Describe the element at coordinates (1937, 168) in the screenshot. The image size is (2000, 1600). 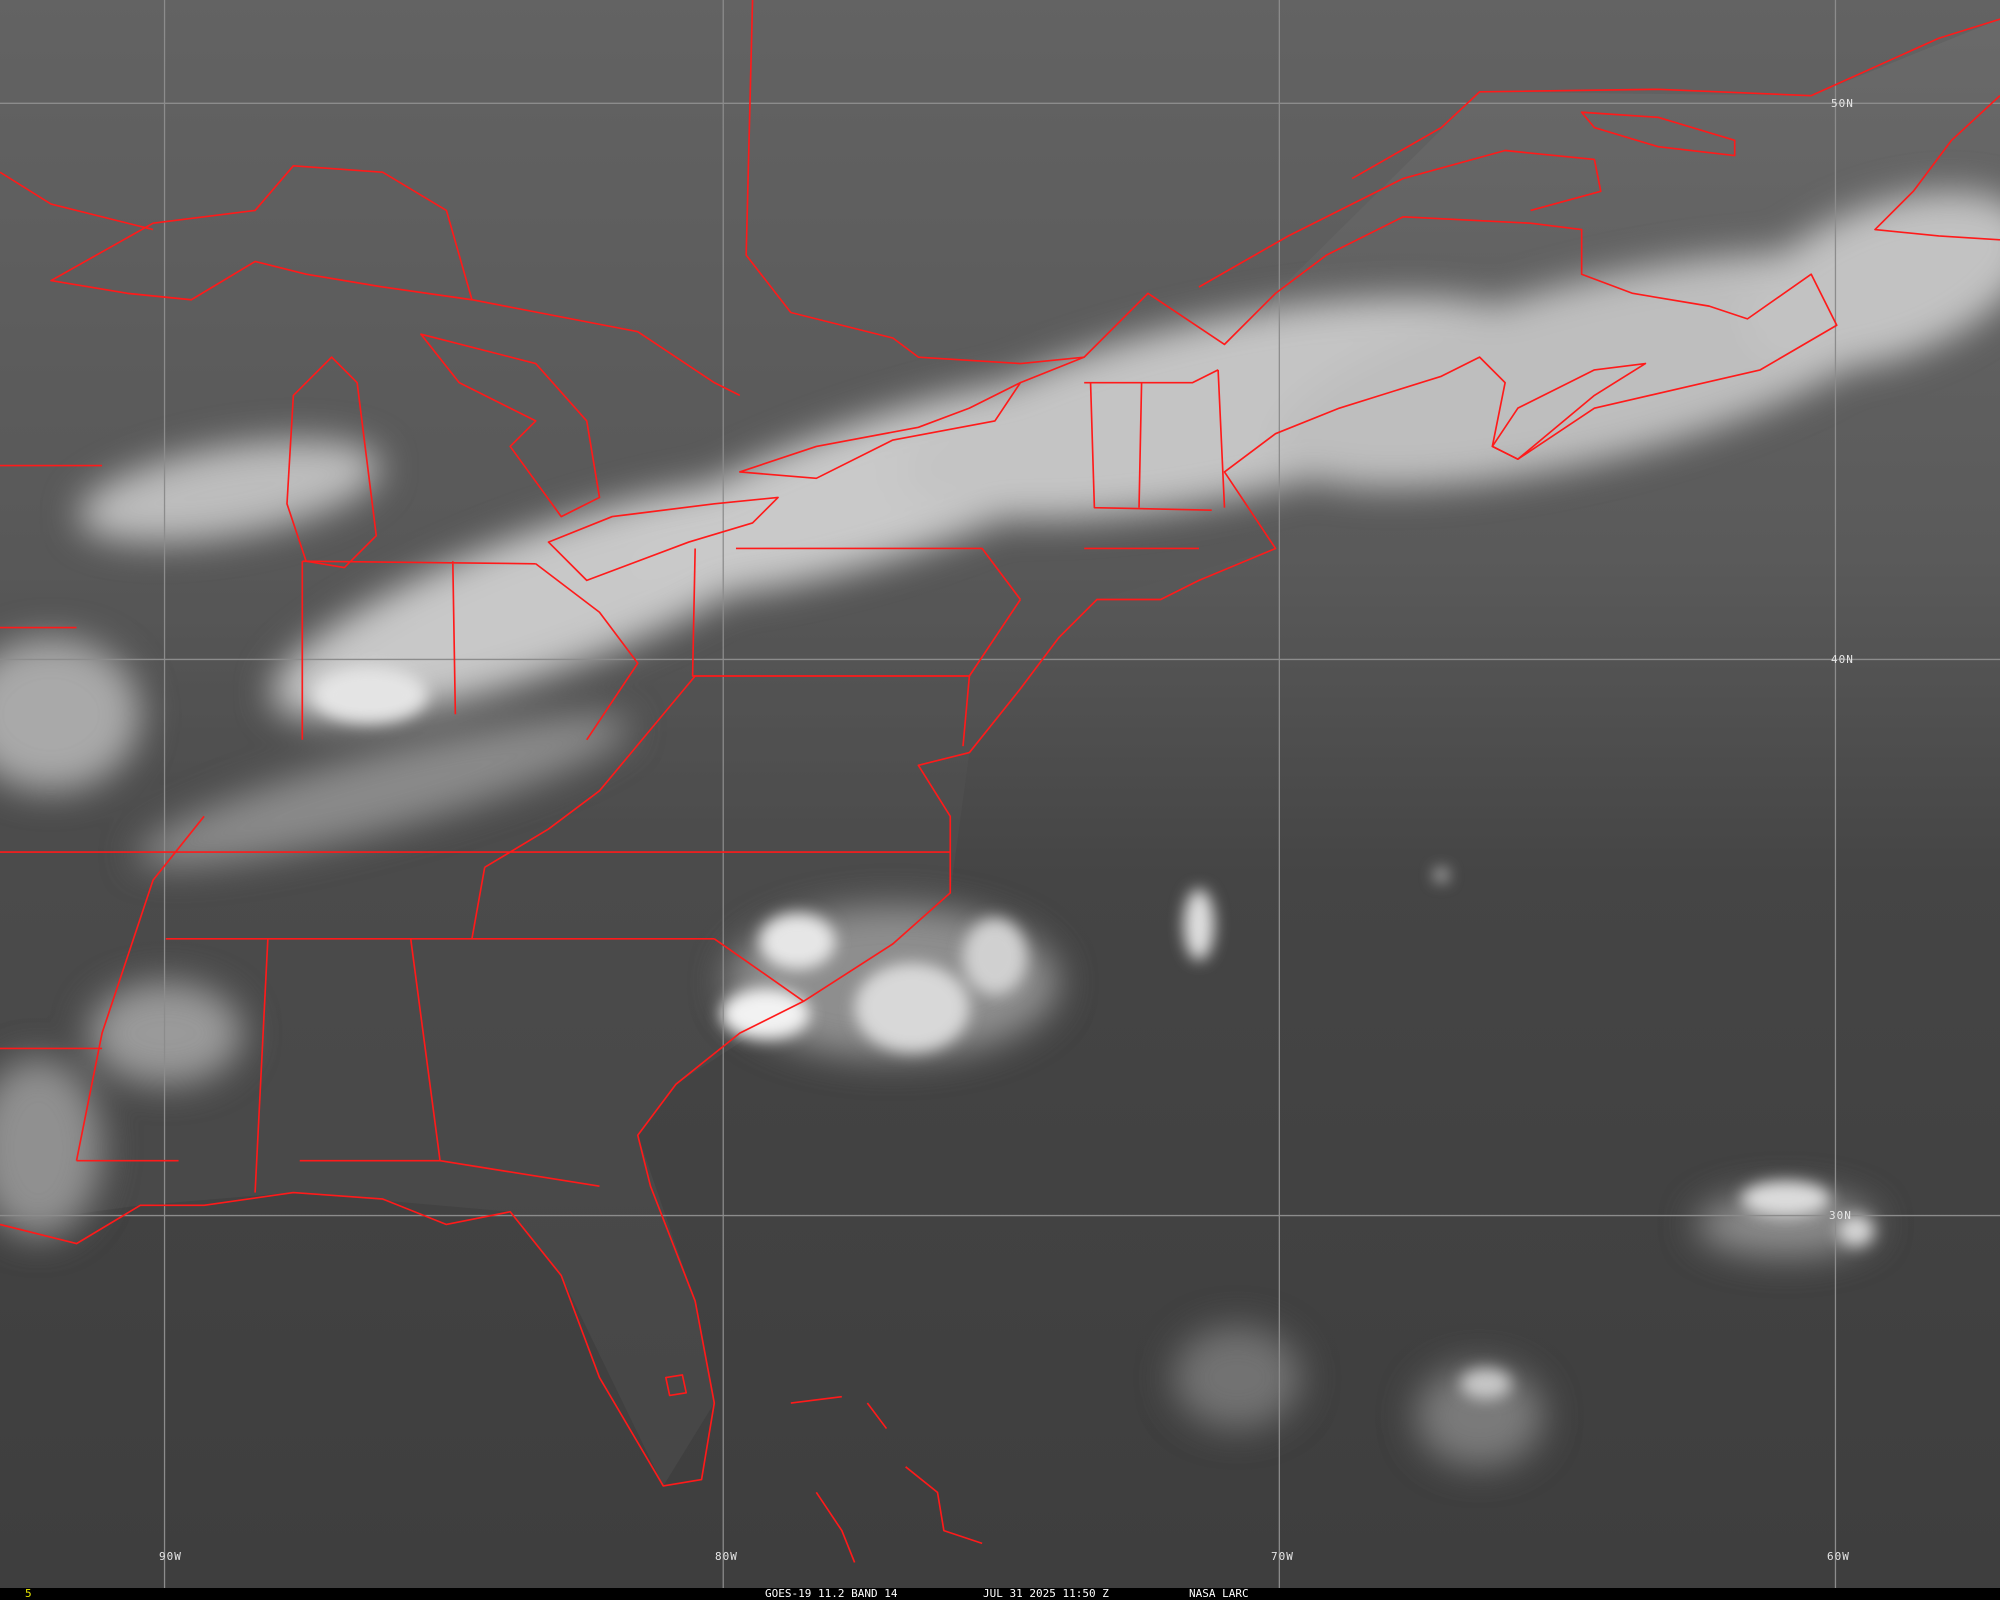
I see `newfoundland-coast` at that location.